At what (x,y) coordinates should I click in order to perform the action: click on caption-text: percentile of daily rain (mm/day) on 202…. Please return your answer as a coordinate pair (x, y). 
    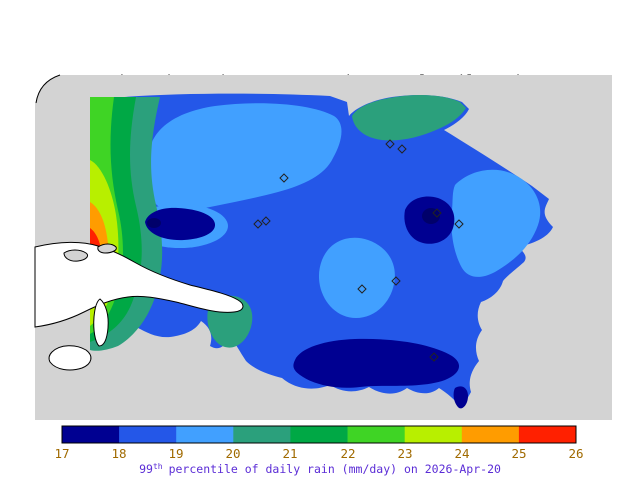
    Looking at the image, I should click on (335, 469).